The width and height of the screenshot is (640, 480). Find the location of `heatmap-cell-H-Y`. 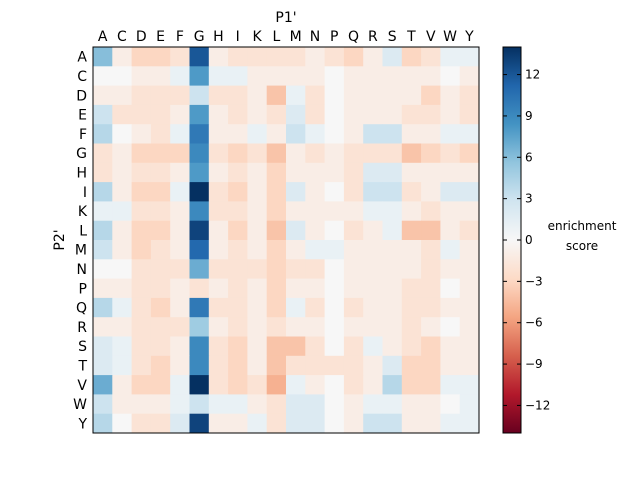

heatmap-cell-H-Y is located at coordinates (469, 172).